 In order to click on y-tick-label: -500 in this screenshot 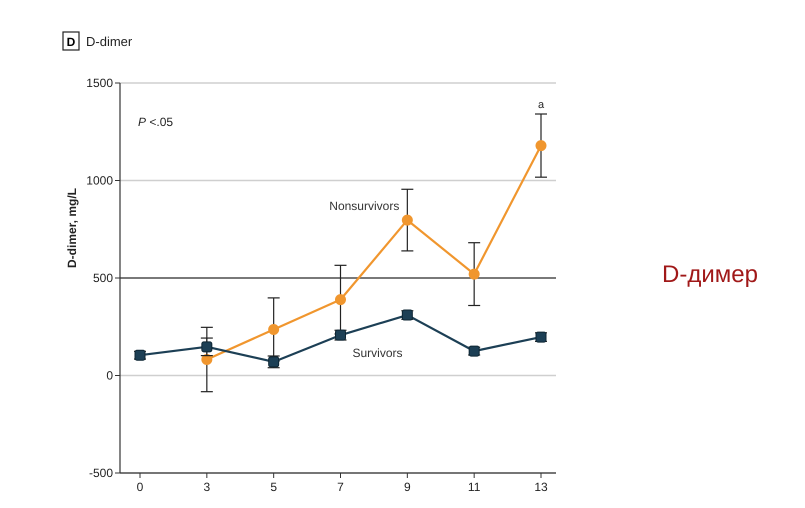, I will do `click(101, 473)`.